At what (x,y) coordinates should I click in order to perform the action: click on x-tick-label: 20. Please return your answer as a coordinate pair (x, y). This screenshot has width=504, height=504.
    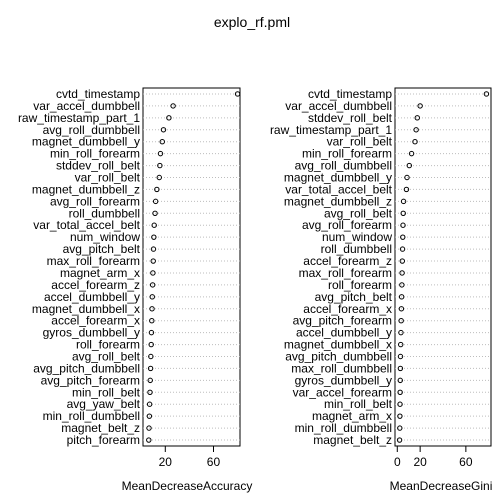
    Looking at the image, I should click on (420, 462).